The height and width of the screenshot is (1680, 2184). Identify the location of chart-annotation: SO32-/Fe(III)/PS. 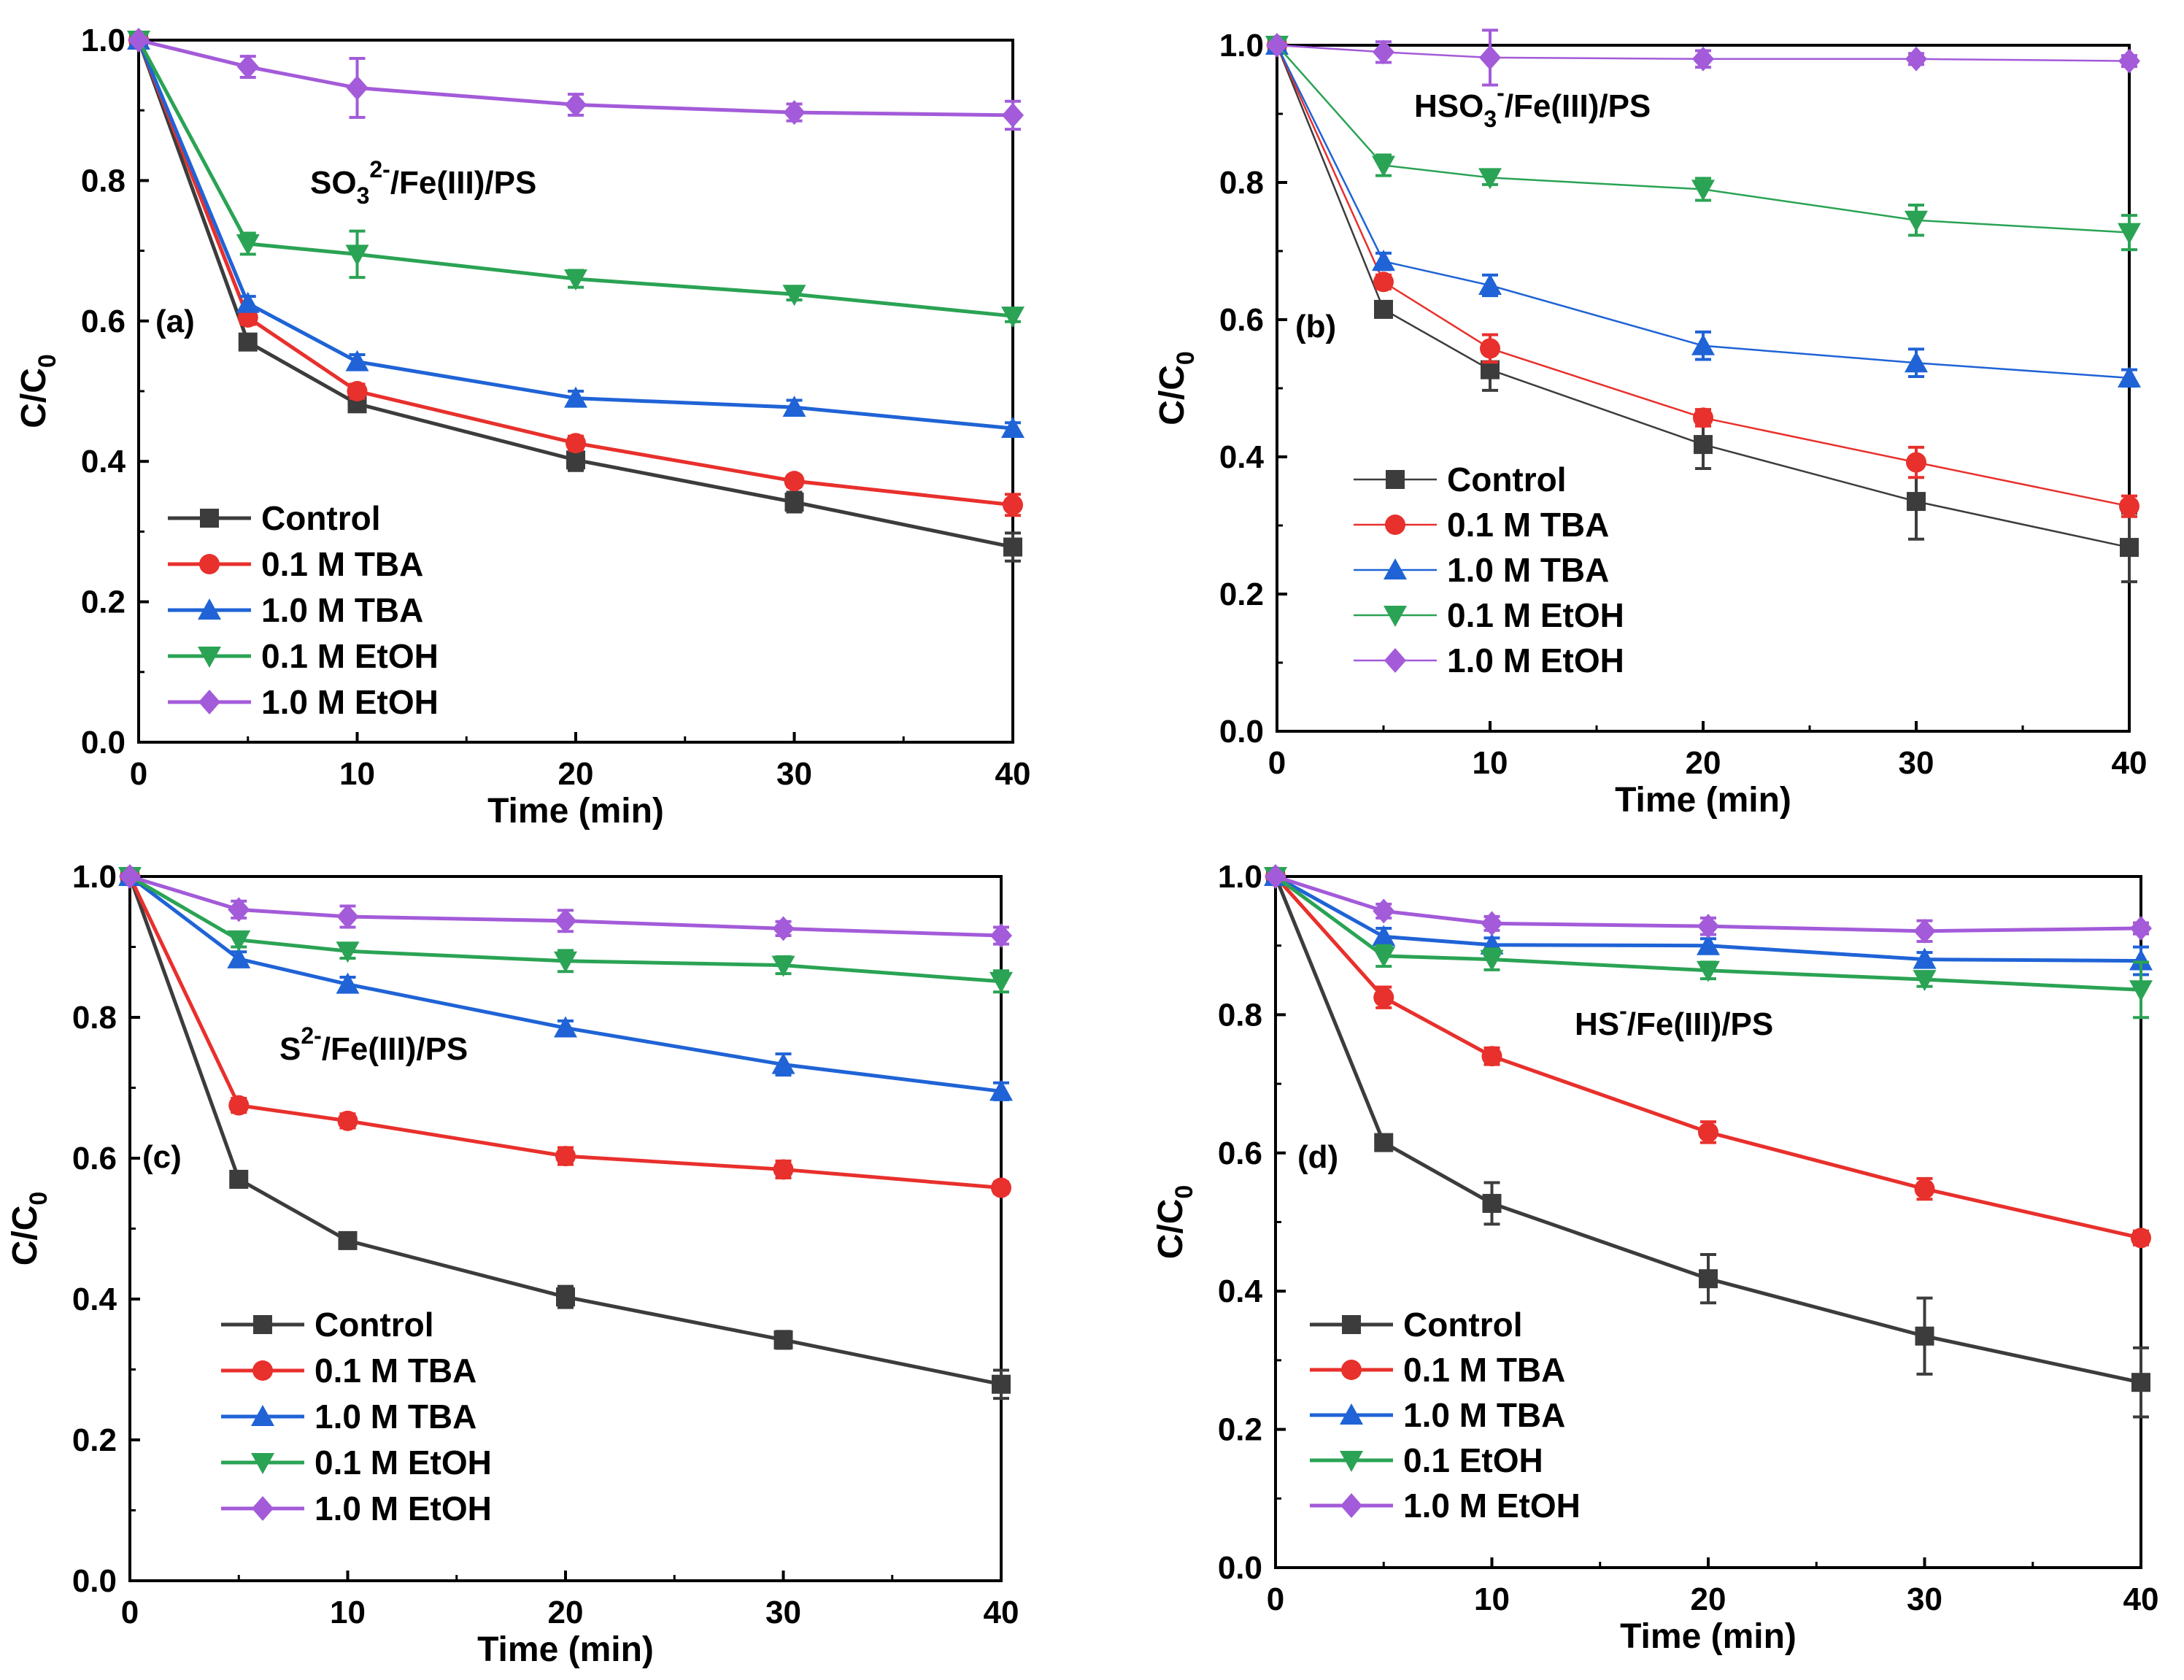
(423, 182).